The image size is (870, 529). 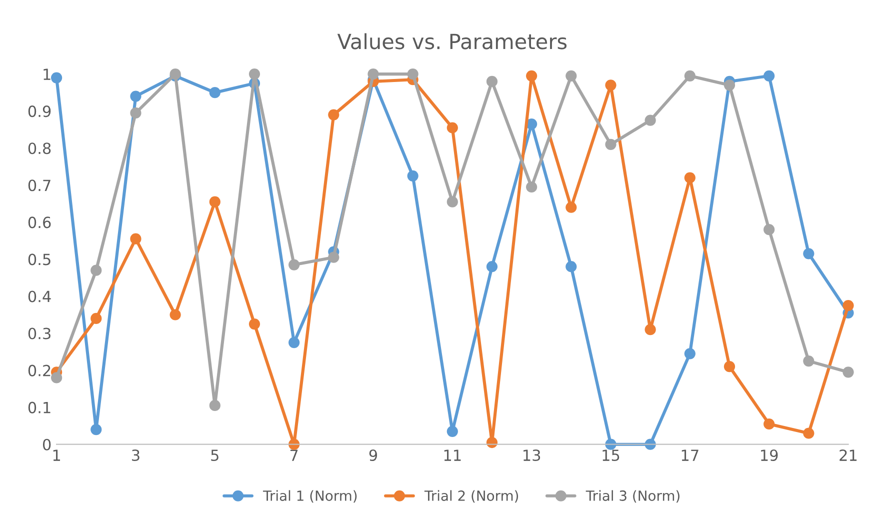 What do you see at coordinates (39, 186) in the screenshot?
I see `y-tick-label: 0.7` at bounding box center [39, 186].